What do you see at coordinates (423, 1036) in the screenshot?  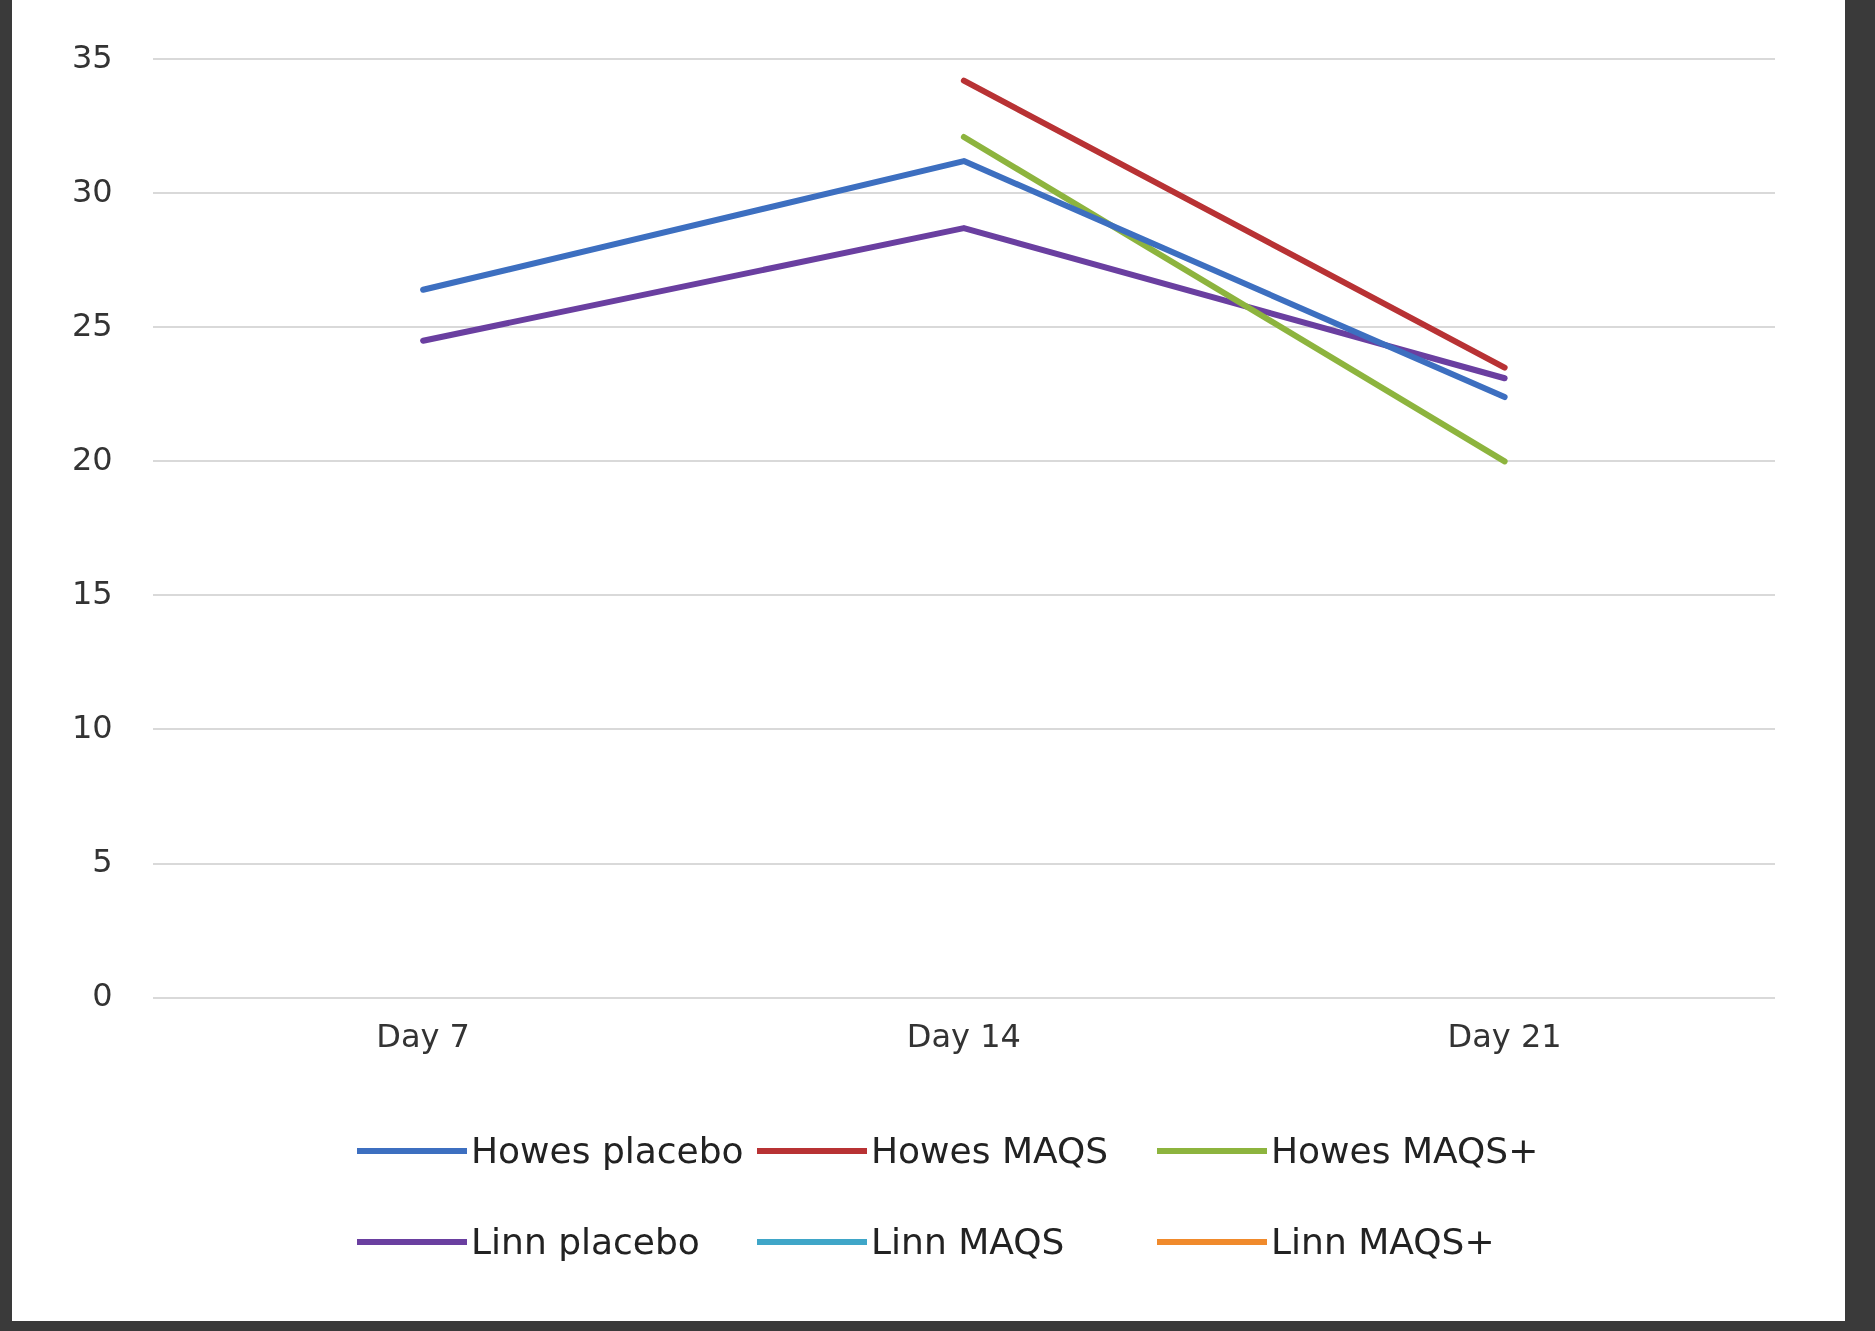 I see `x-tick-label: Day 7` at bounding box center [423, 1036].